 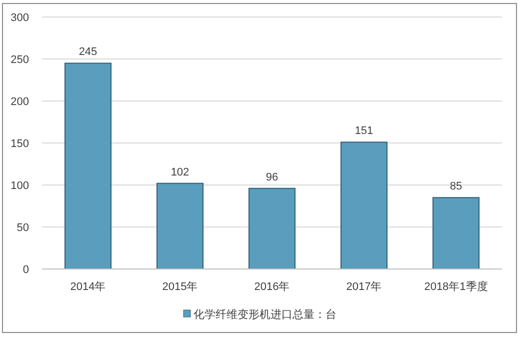 What do you see at coordinates (364, 131) in the screenshot?
I see `data-label: 151` at bounding box center [364, 131].